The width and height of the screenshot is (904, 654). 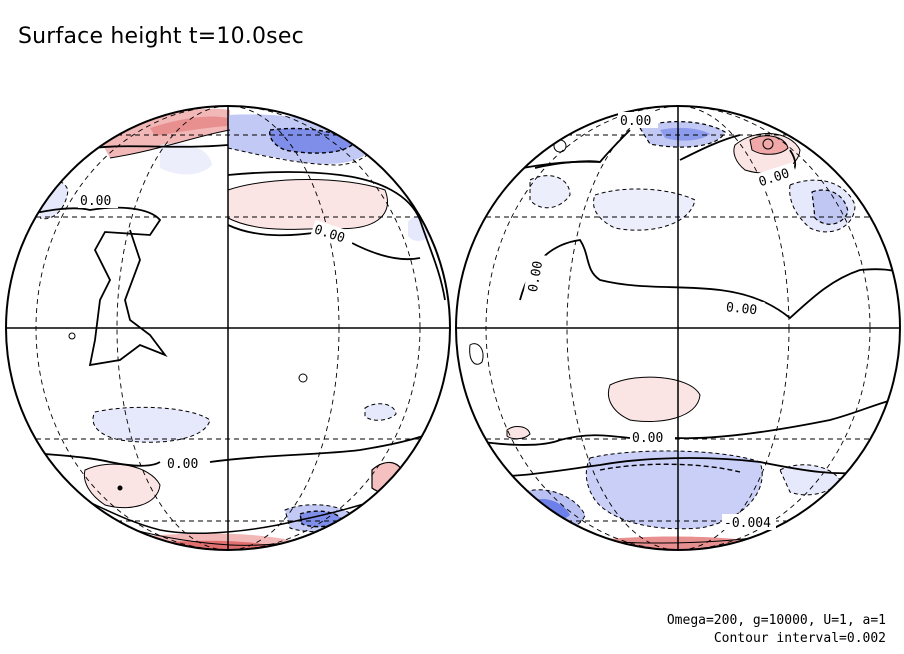 I want to click on left-red-top-core, so click(x=189, y=126).